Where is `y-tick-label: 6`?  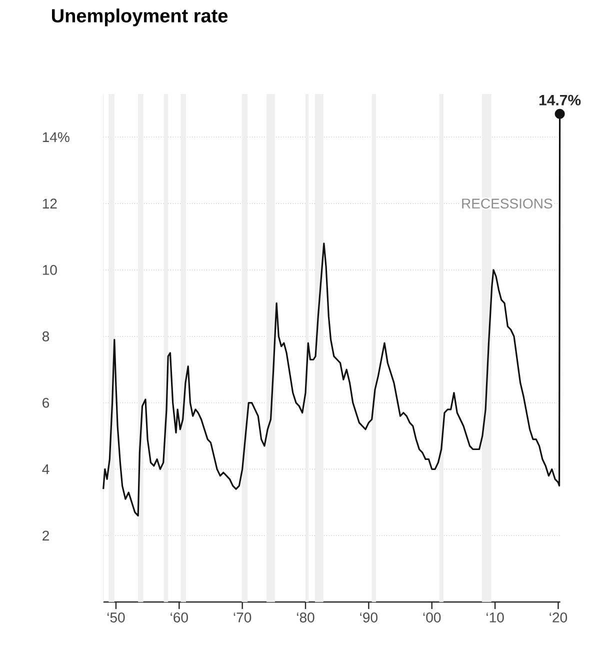
y-tick-label: 6 is located at coordinates (45, 403).